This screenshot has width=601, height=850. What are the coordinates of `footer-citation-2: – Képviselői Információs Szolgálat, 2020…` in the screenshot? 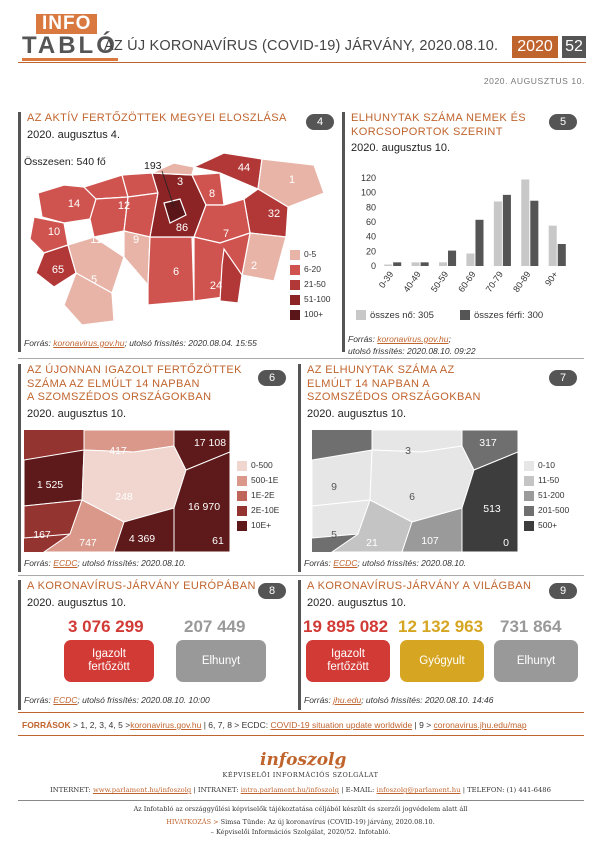 It's located at (300, 832).